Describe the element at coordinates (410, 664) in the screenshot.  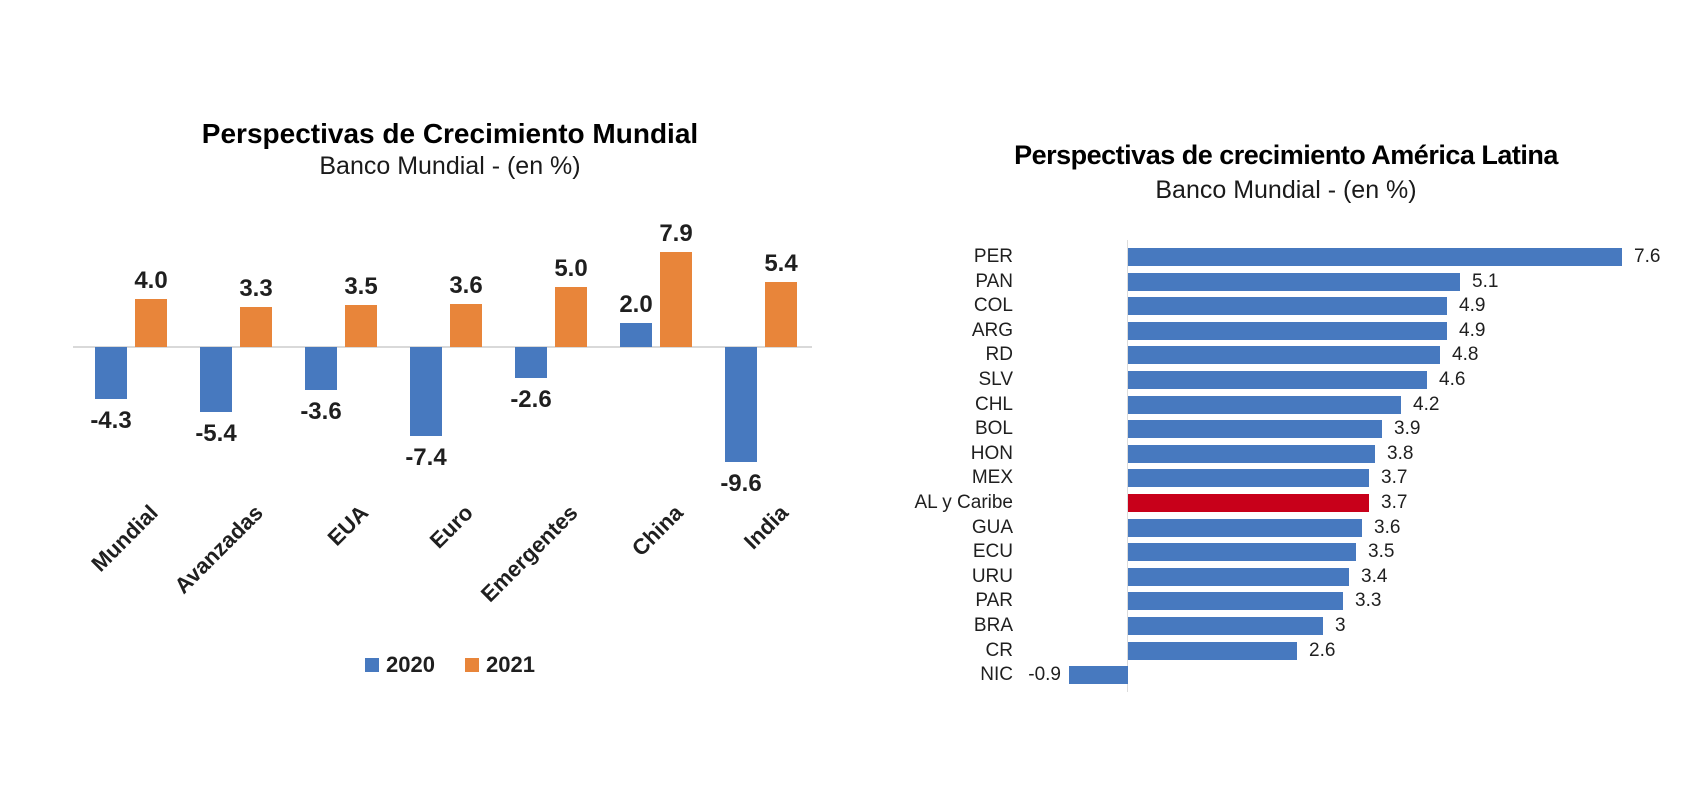
I see `legend-label-2020: 2020` at that location.